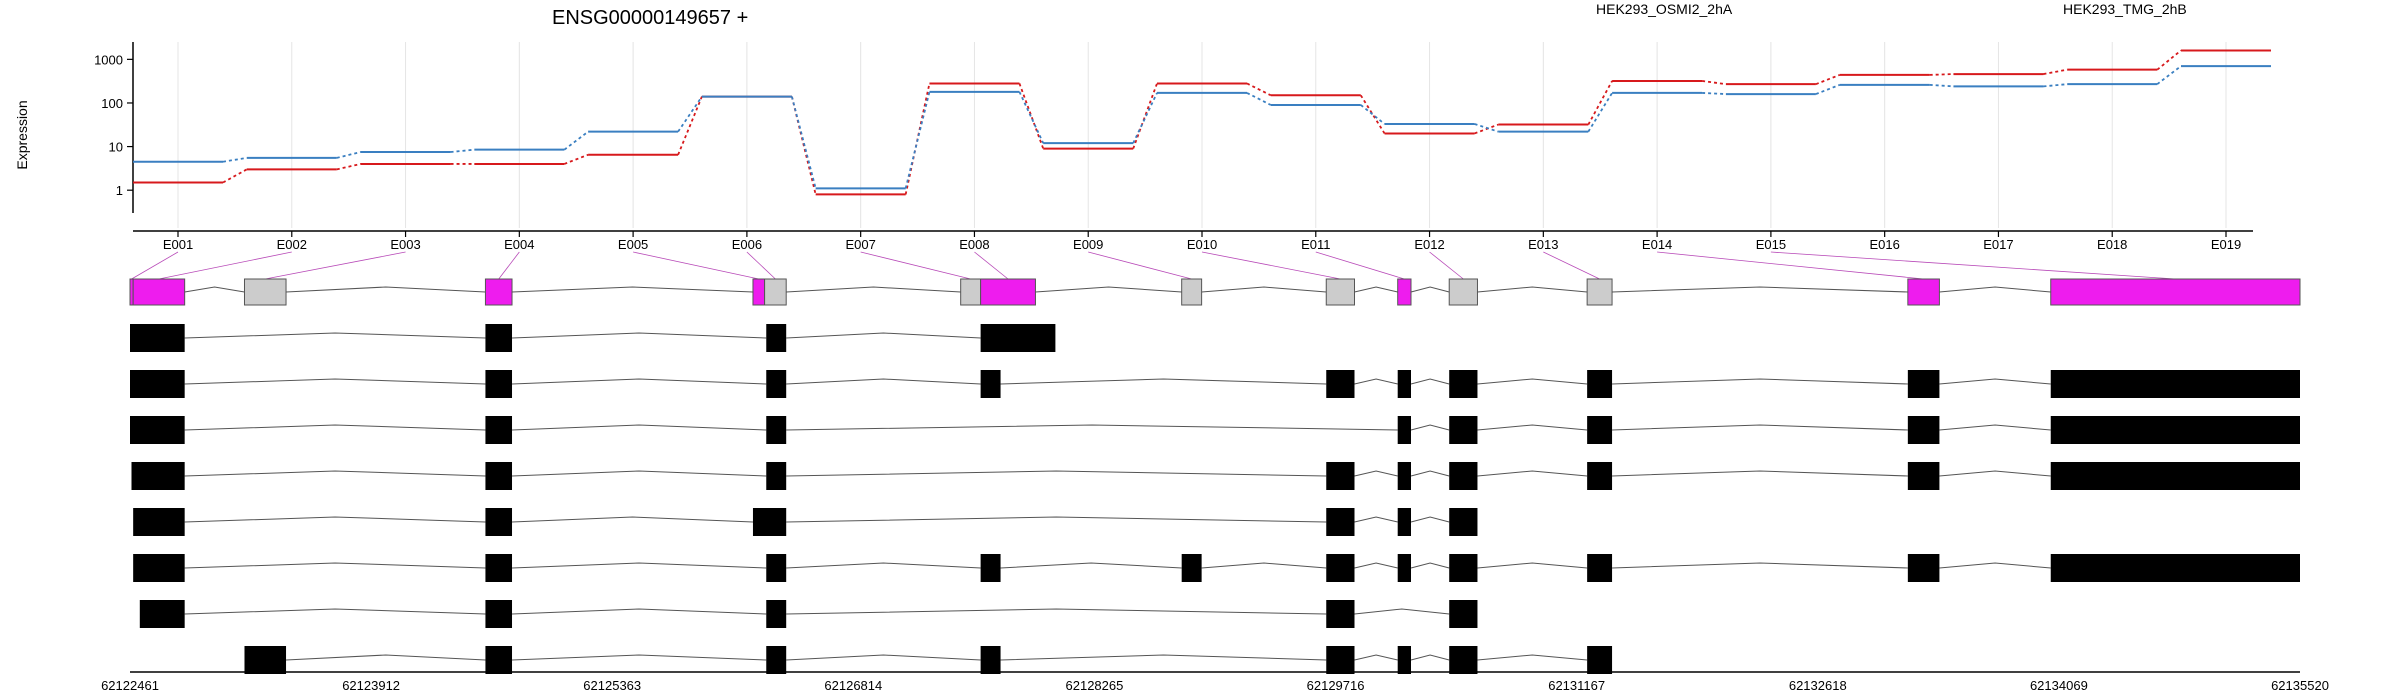 This screenshot has width=2400, height=700. What do you see at coordinates (1340, 292) in the screenshot?
I see `exon-E010` at bounding box center [1340, 292].